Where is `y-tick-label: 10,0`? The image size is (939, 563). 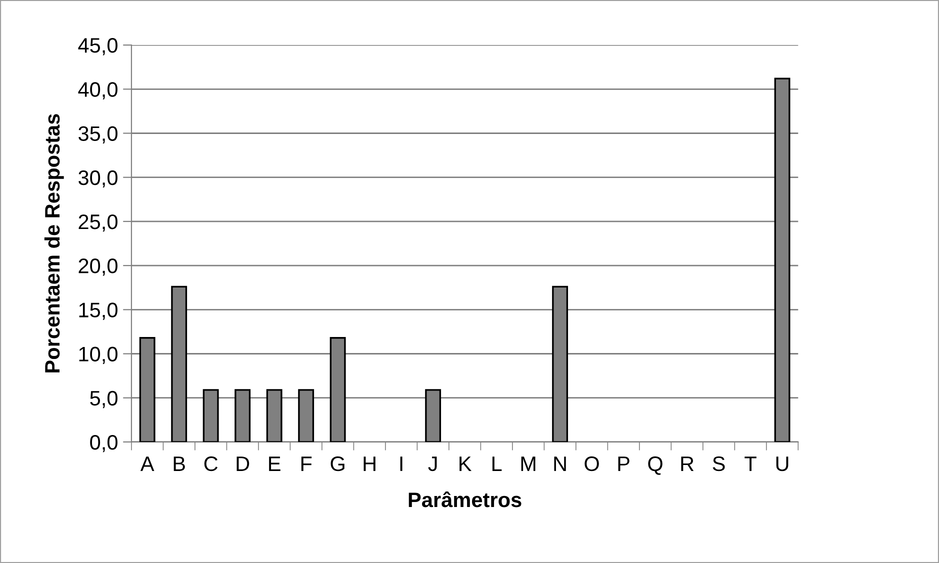
y-tick-label: 10,0 is located at coordinates (98, 355).